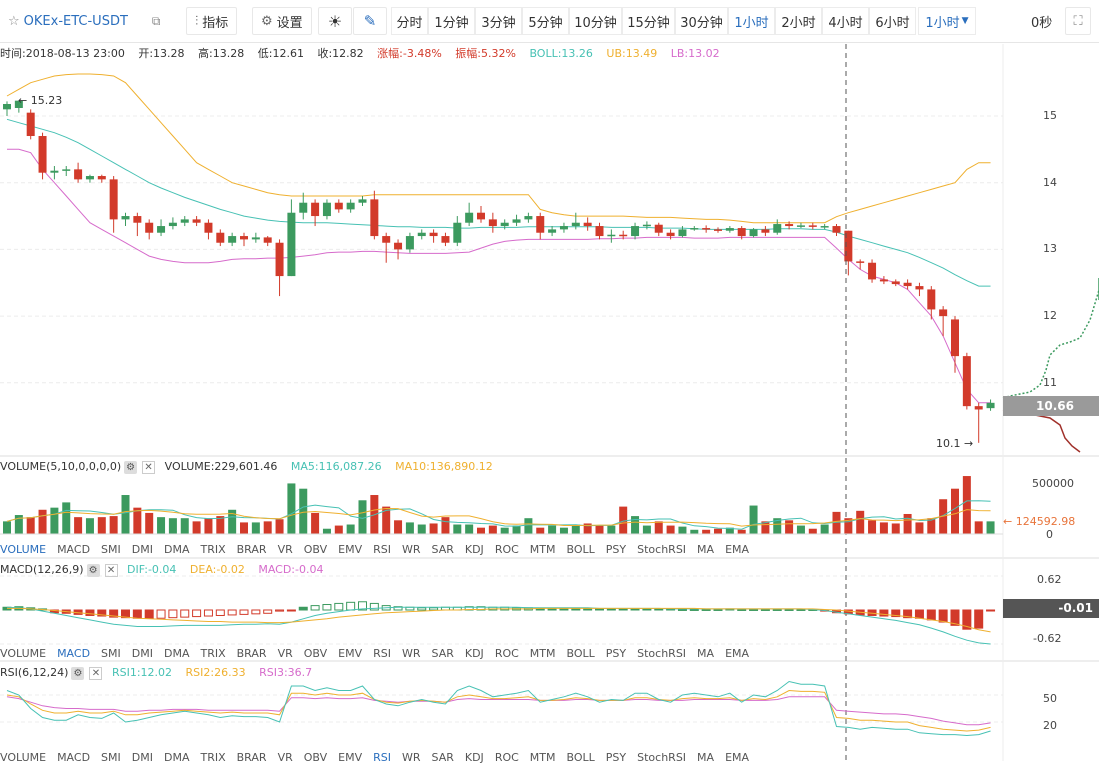 Image resolution: width=1099 pixels, height=767 pixels. I want to click on vol-tab-ema: EMA, so click(737, 549).